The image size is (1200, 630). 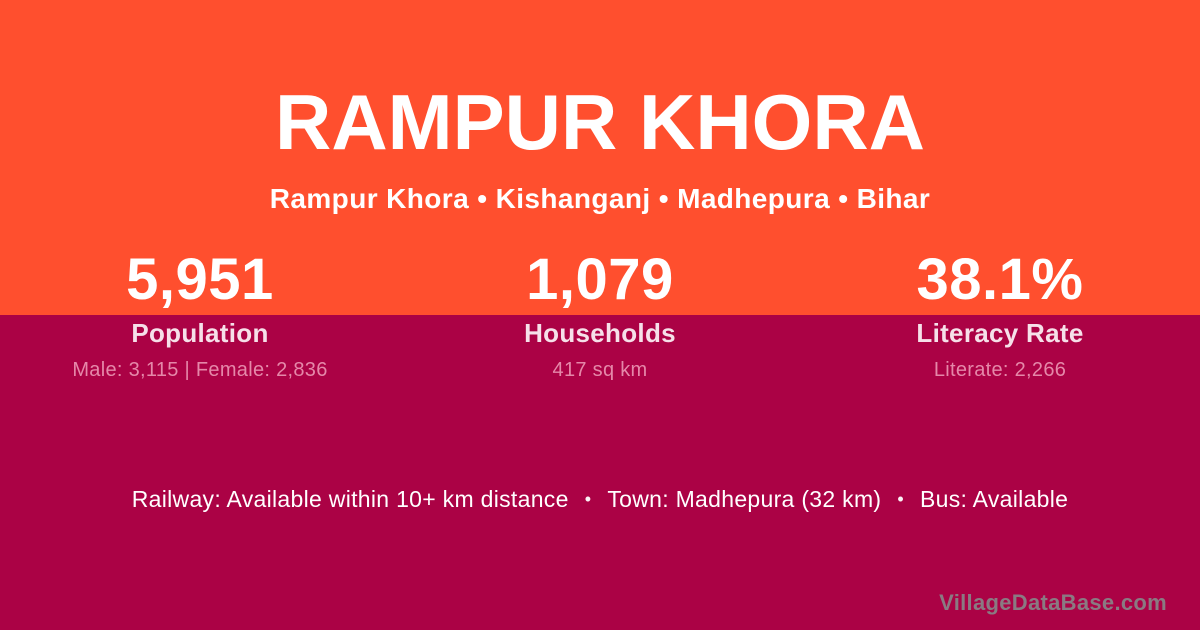 What do you see at coordinates (600, 333) in the screenshot?
I see `households-label: Households` at bounding box center [600, 333].